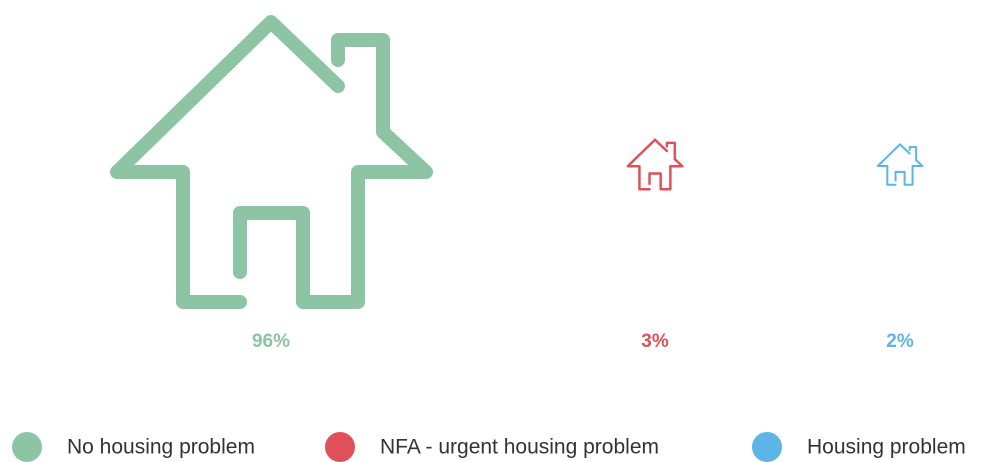  Describe the element at coordinates (271, 341) in the screenshot. I see `value-label: 96%` at that location.